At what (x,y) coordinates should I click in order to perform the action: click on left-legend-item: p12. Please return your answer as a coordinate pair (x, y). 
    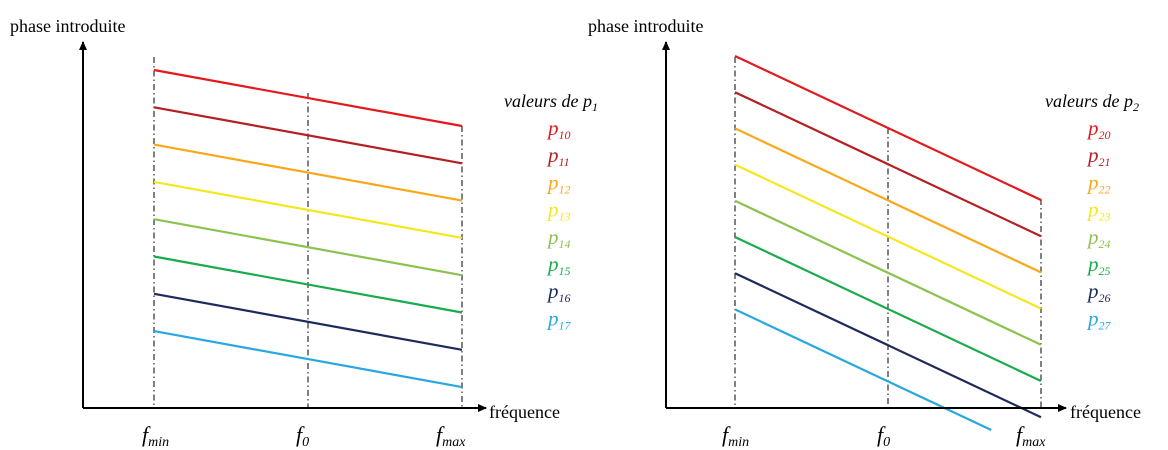
    Looking at the image, I should click on (558, 183).